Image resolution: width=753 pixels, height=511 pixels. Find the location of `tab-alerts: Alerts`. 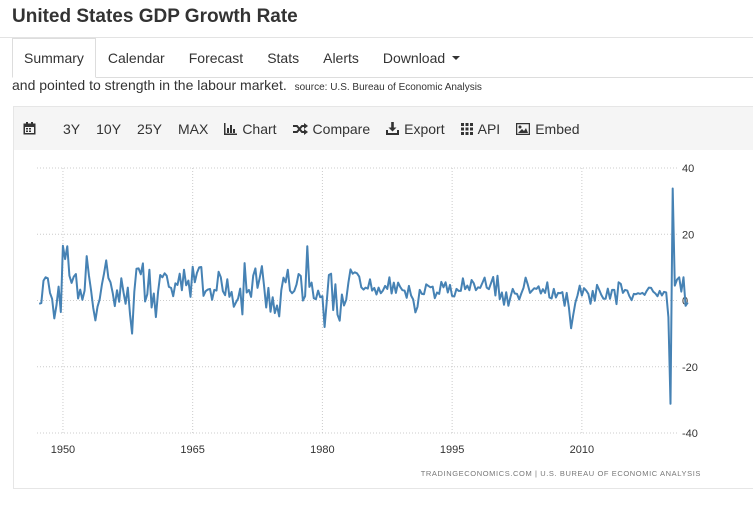

tab-alerts: Alerts is located at coordinates (341, 57).